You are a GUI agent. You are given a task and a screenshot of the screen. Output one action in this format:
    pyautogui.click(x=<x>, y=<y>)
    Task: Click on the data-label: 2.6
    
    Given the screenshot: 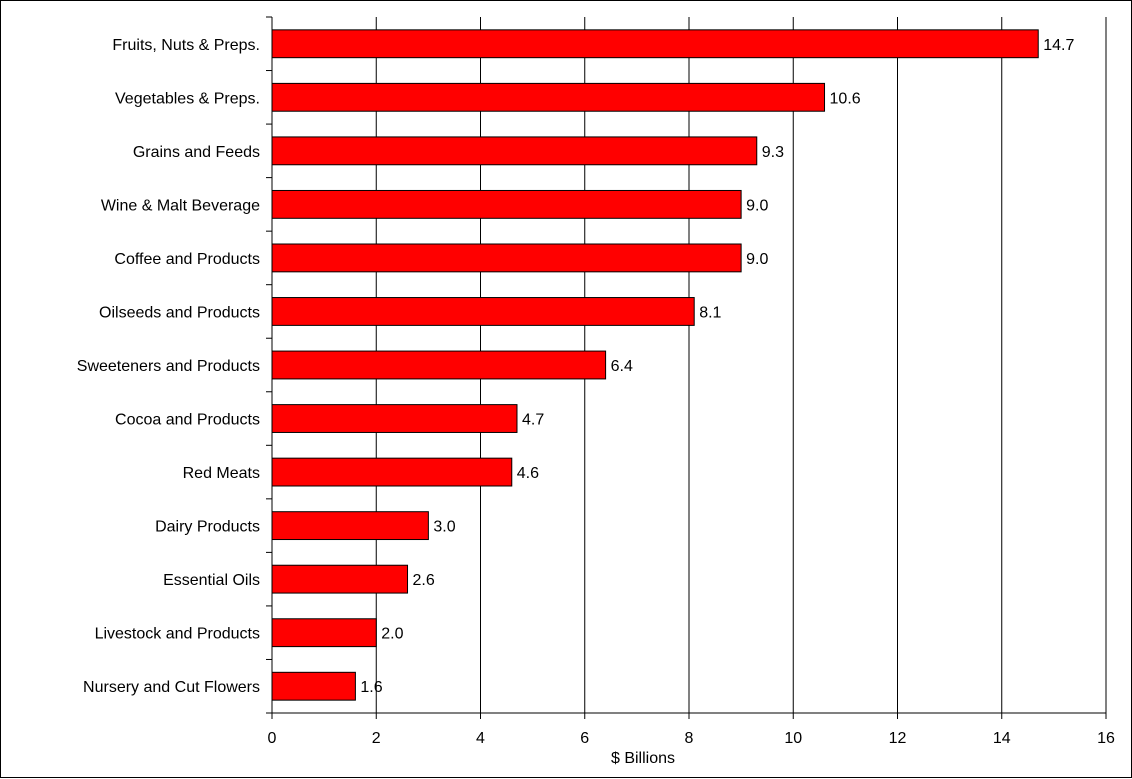 What is the action you would take?
    pyautogui.click(x=424, y=580)
    